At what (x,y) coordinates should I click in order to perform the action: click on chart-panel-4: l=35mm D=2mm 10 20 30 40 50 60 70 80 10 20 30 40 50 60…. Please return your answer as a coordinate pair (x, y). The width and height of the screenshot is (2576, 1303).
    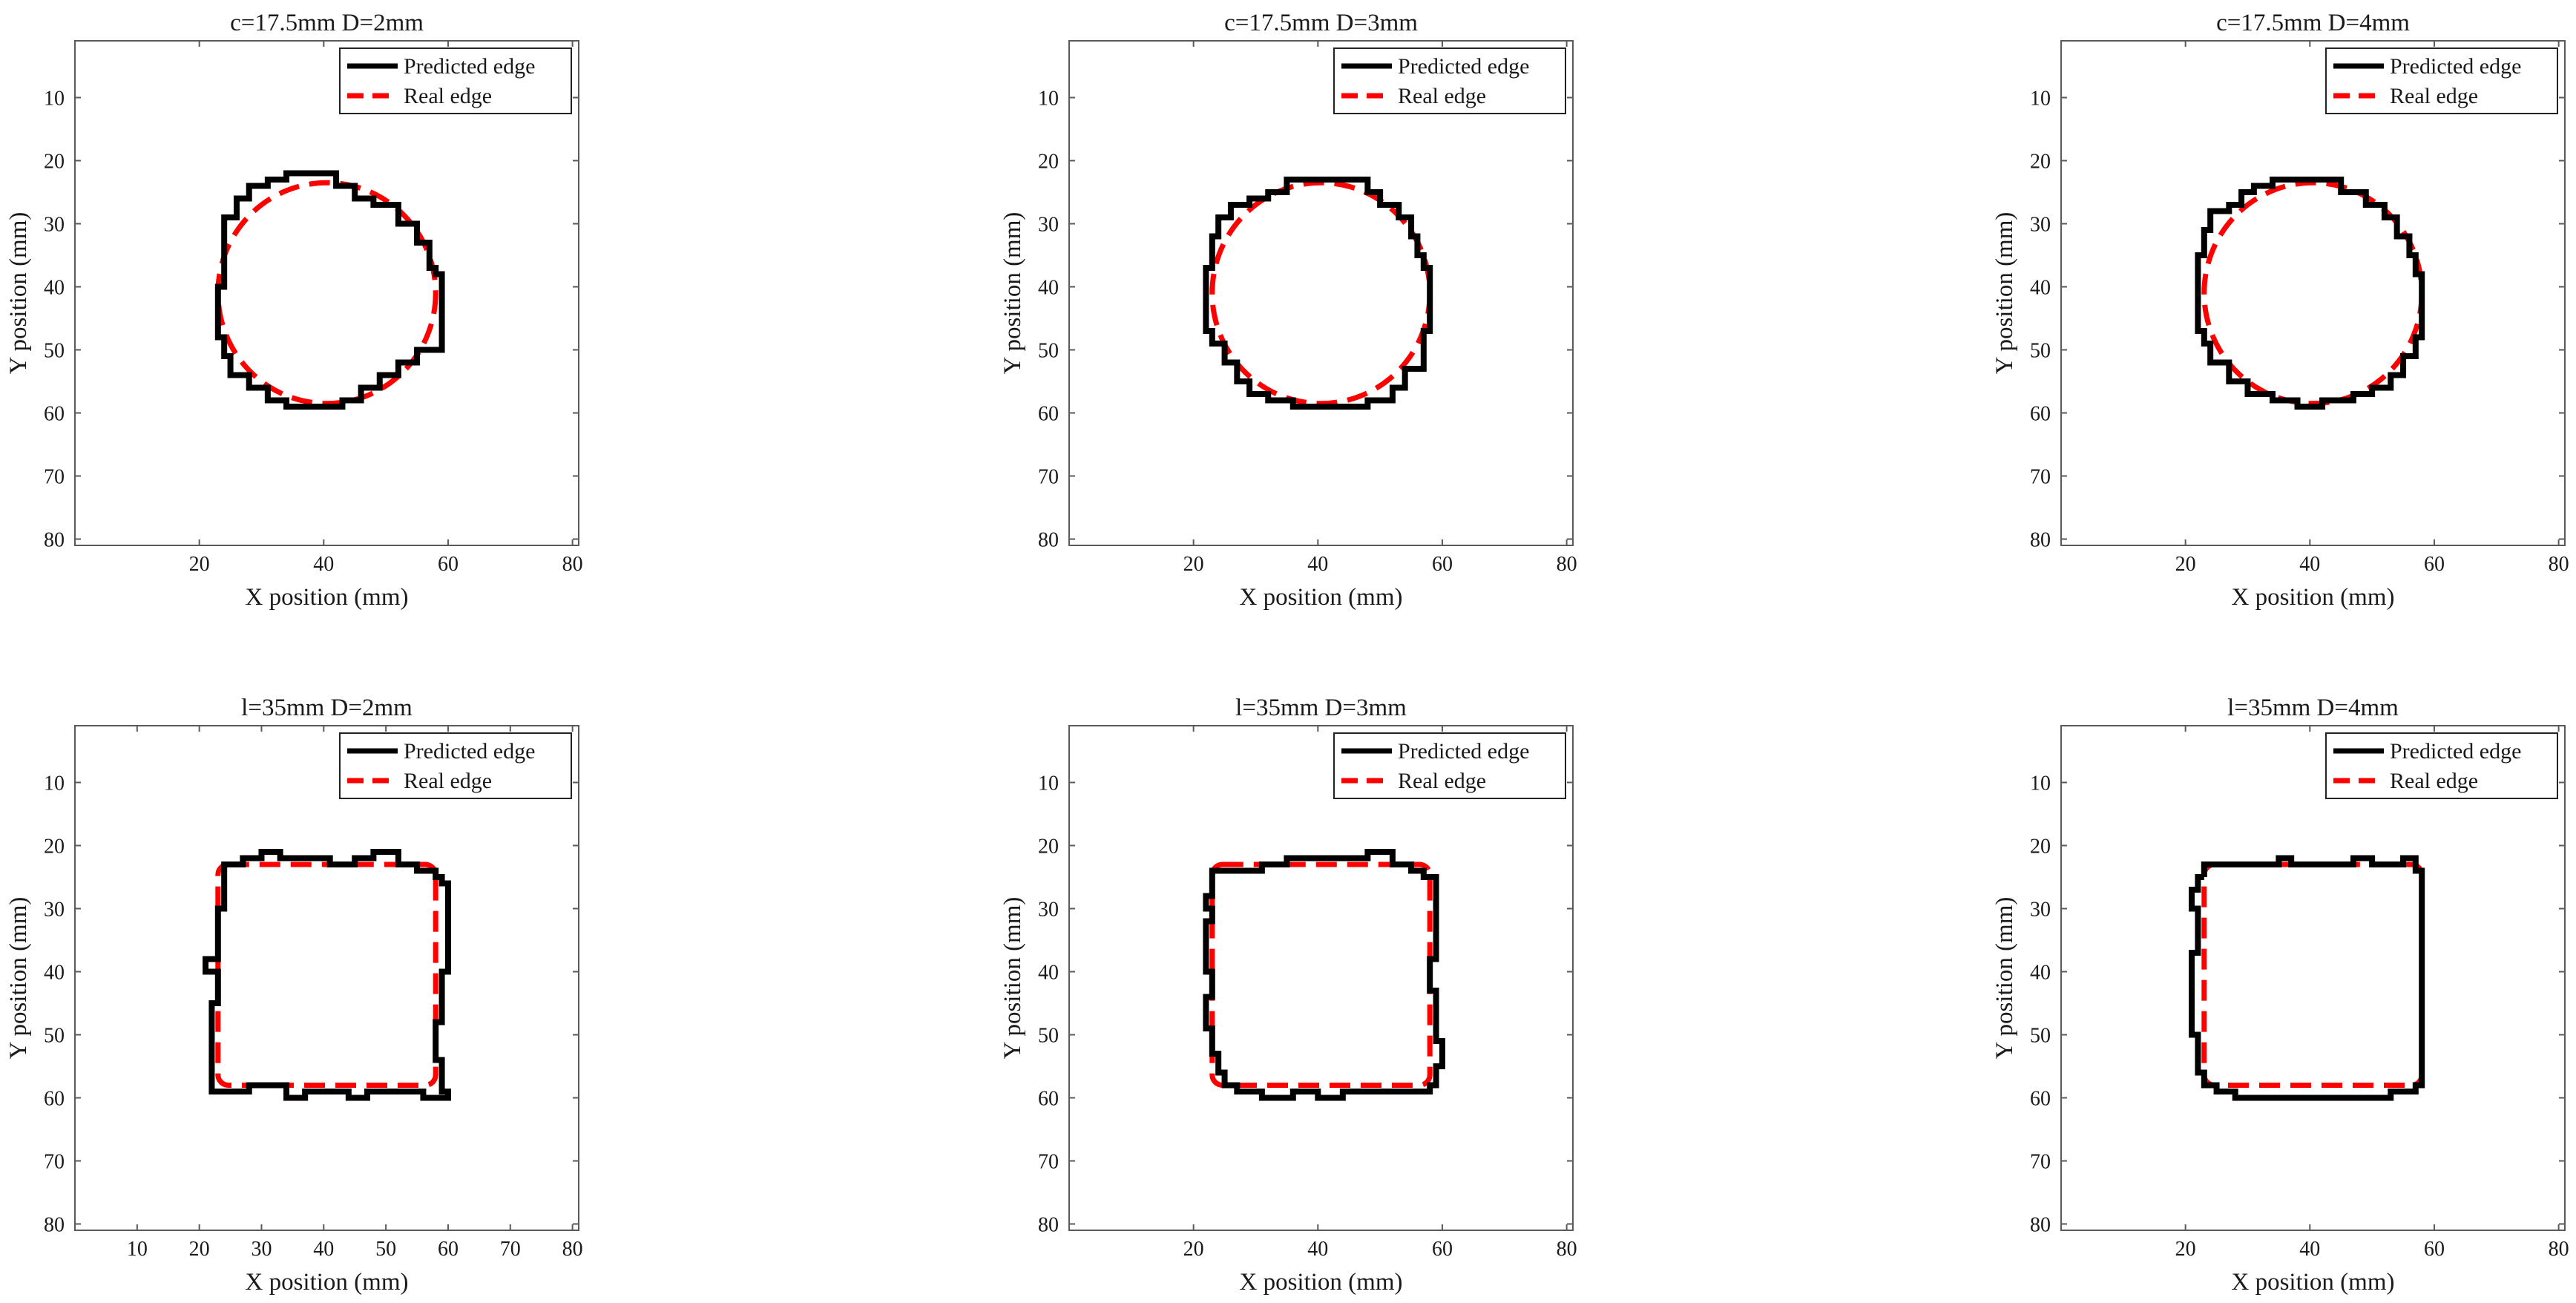
    Looking at the image, I should click on (294, 995).